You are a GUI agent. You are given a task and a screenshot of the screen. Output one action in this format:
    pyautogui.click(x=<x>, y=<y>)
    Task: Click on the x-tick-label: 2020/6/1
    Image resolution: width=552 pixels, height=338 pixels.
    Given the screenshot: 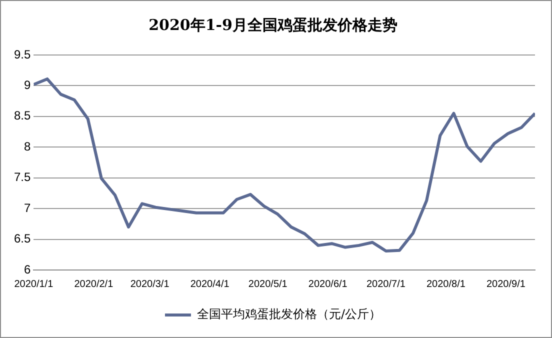 What is the action you would take?
    pyautogui.click(x=328, y=284)
    